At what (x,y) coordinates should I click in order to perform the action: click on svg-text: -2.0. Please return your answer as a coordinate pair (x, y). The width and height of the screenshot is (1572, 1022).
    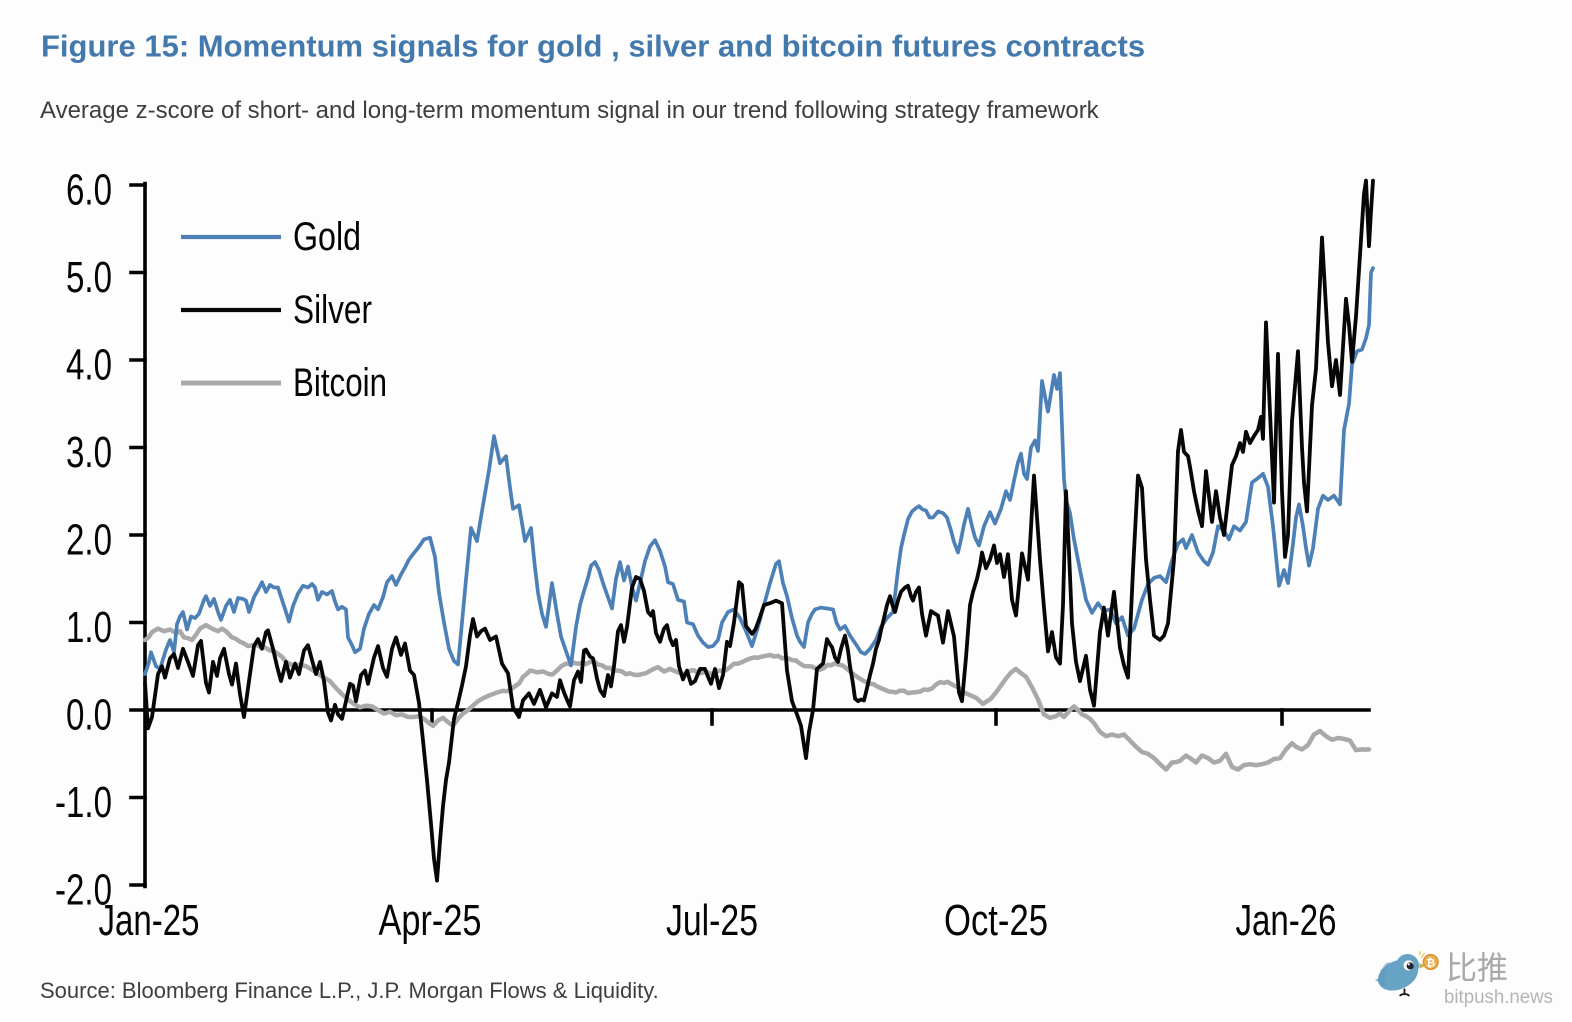
    Looking at the image, I should click on (83, 890).